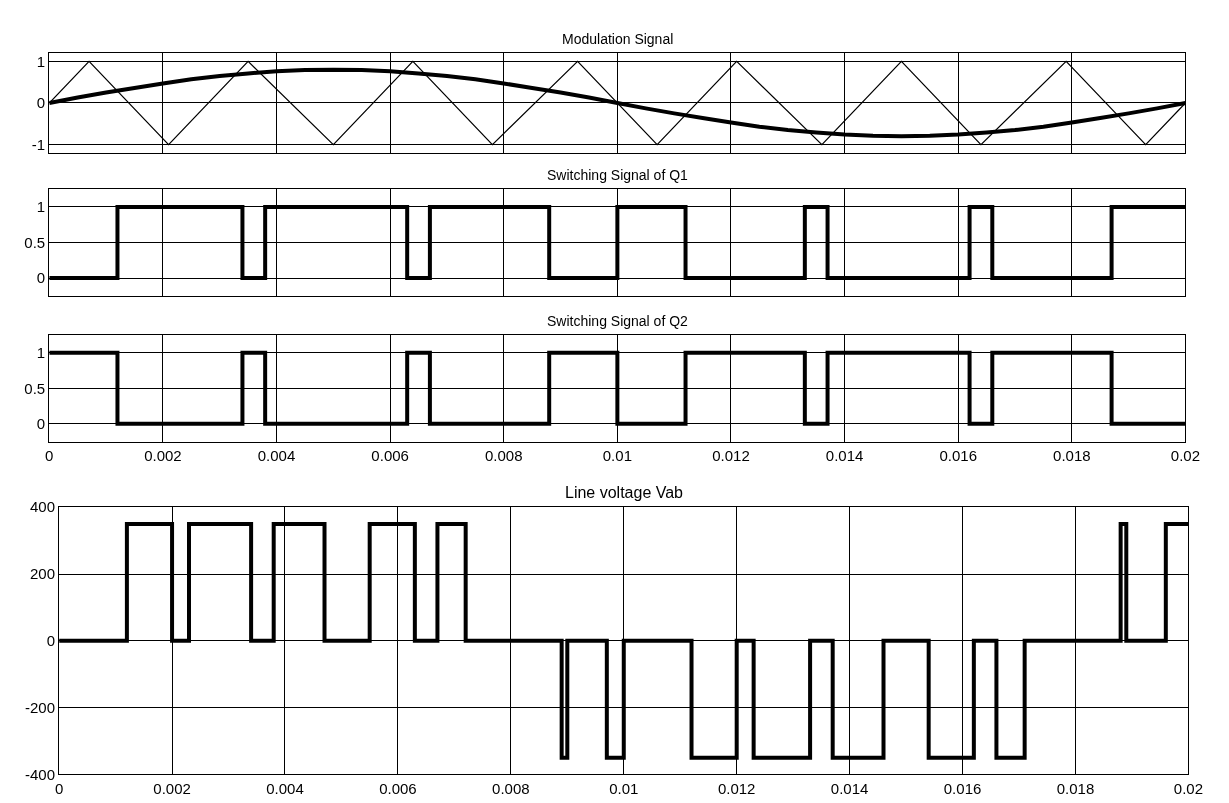  Describe the element at coordinates (38, 144) in the screenshot. I see `y-tick-label: -1` at that location.